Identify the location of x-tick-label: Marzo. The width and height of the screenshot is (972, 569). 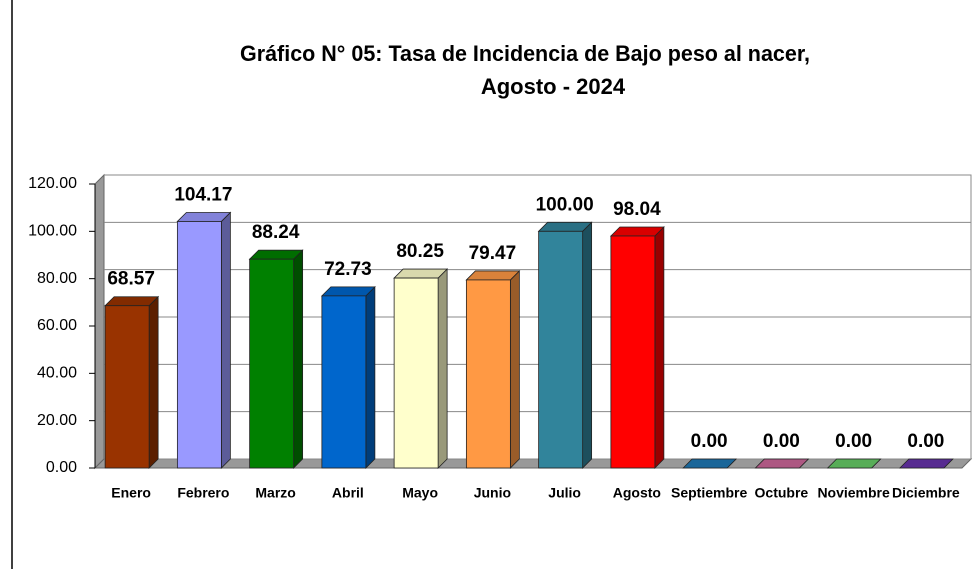
(275, 493).